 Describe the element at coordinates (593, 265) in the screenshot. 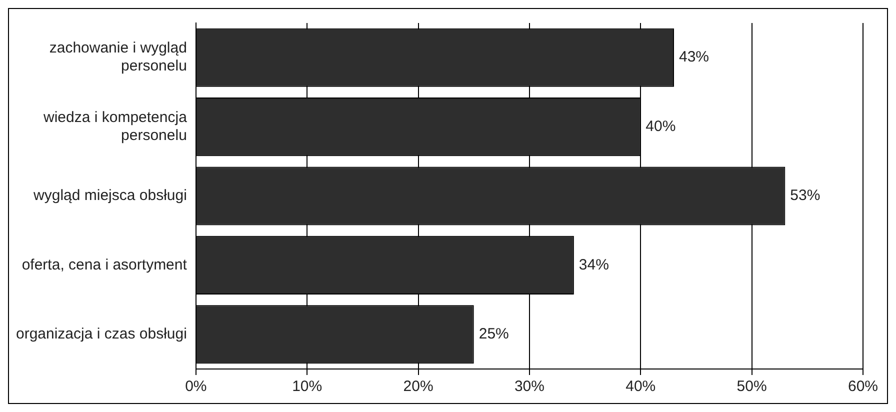

I see `data-label: 34%` at that location.